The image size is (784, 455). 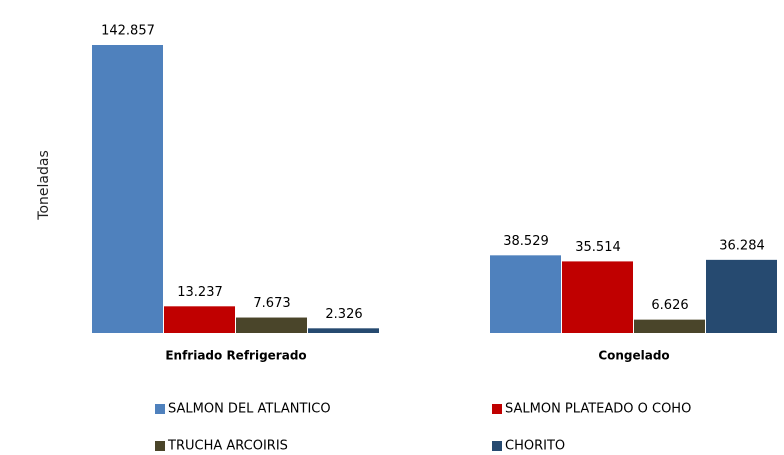 What do you see at coordinates (669, 305) in the screenshot?
I see `data-label: 6.626` at bounding box center [669, 305].